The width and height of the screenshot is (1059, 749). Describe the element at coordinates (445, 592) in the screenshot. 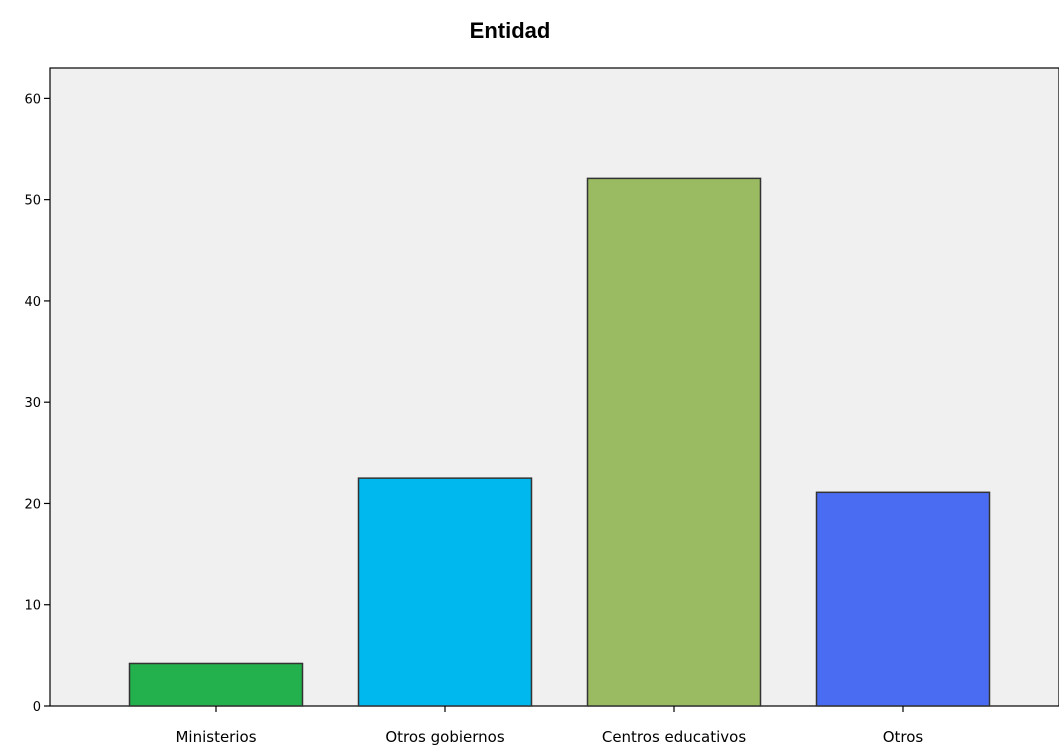

I see `bar-otros-gobiernos` at that location.